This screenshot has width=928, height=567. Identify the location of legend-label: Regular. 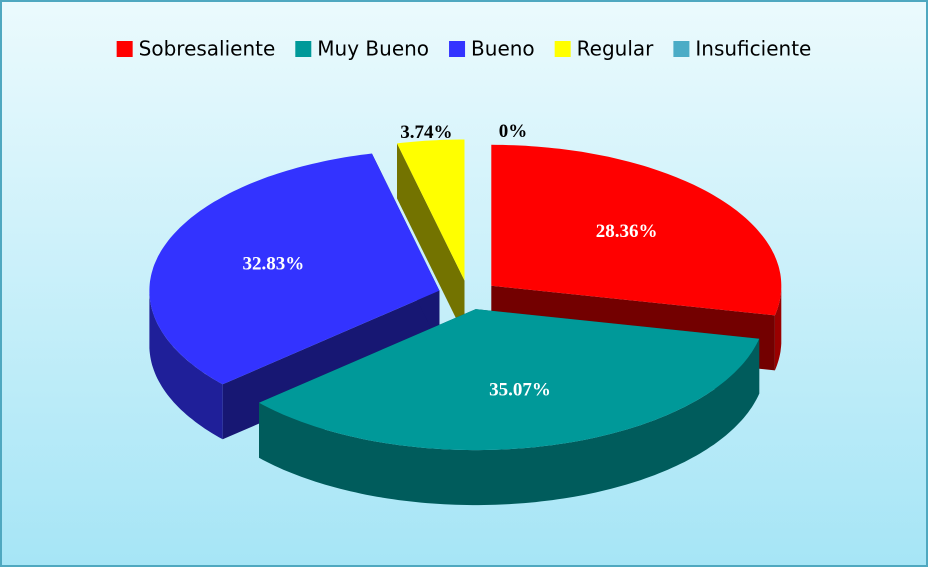
(615, 49).